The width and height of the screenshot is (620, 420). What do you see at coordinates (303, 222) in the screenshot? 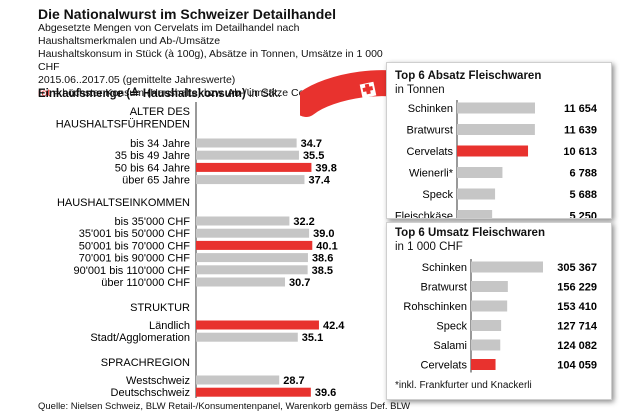
I see `value-label: 32.2` at bounding box center [303, 222].